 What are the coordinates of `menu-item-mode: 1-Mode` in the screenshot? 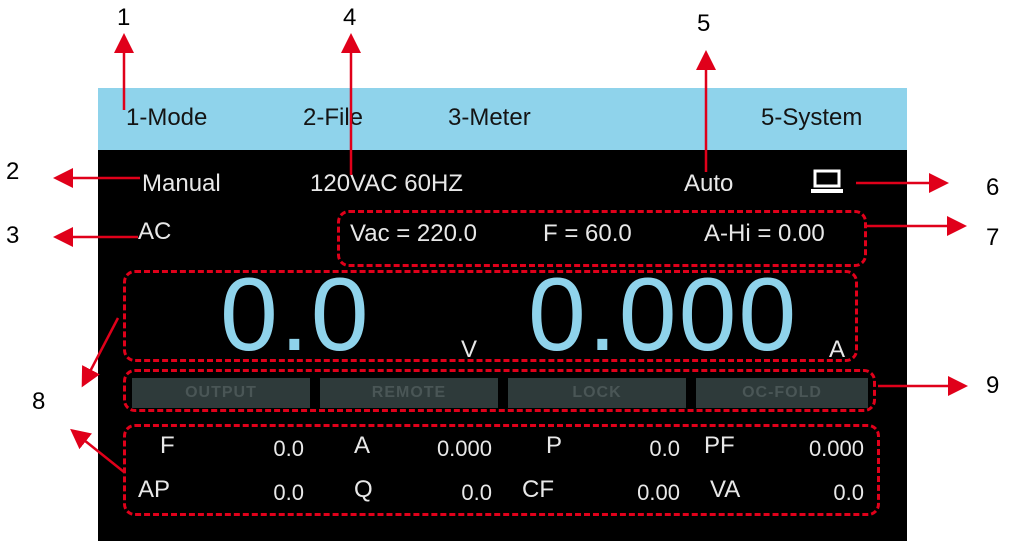 It's located at (167, 117).